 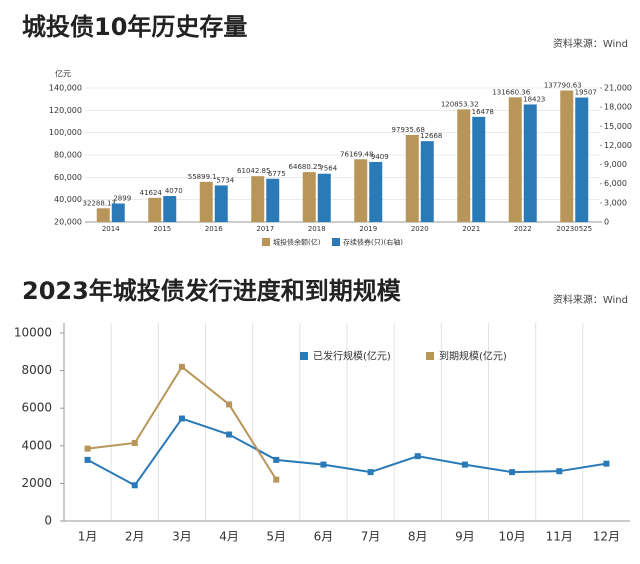 What do you see at coordinates (606, 222) in the screenshot?
I see `y2-tick-label: 0` at bounding box center [606, 222].